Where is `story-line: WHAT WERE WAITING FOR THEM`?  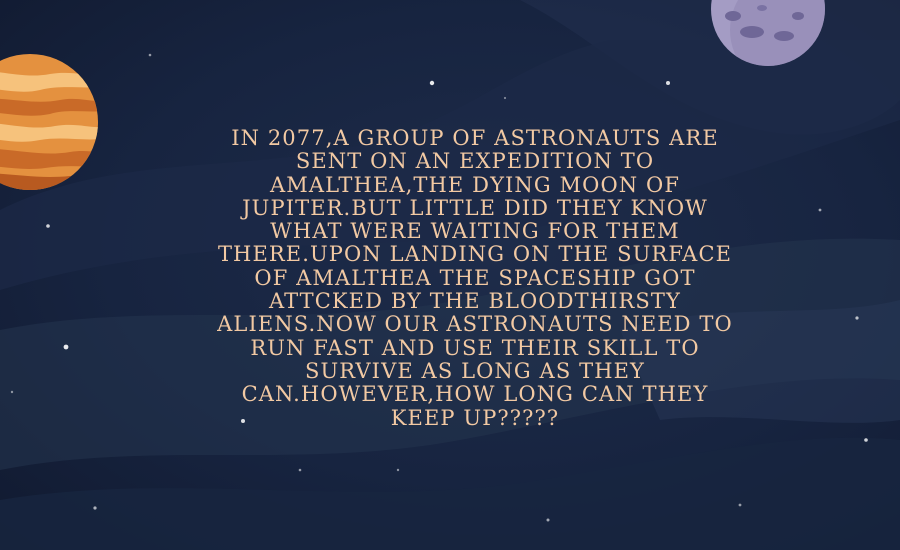 story-line: WHAT WERE WAITING FOR THEM is located at coordinates (475, 231).